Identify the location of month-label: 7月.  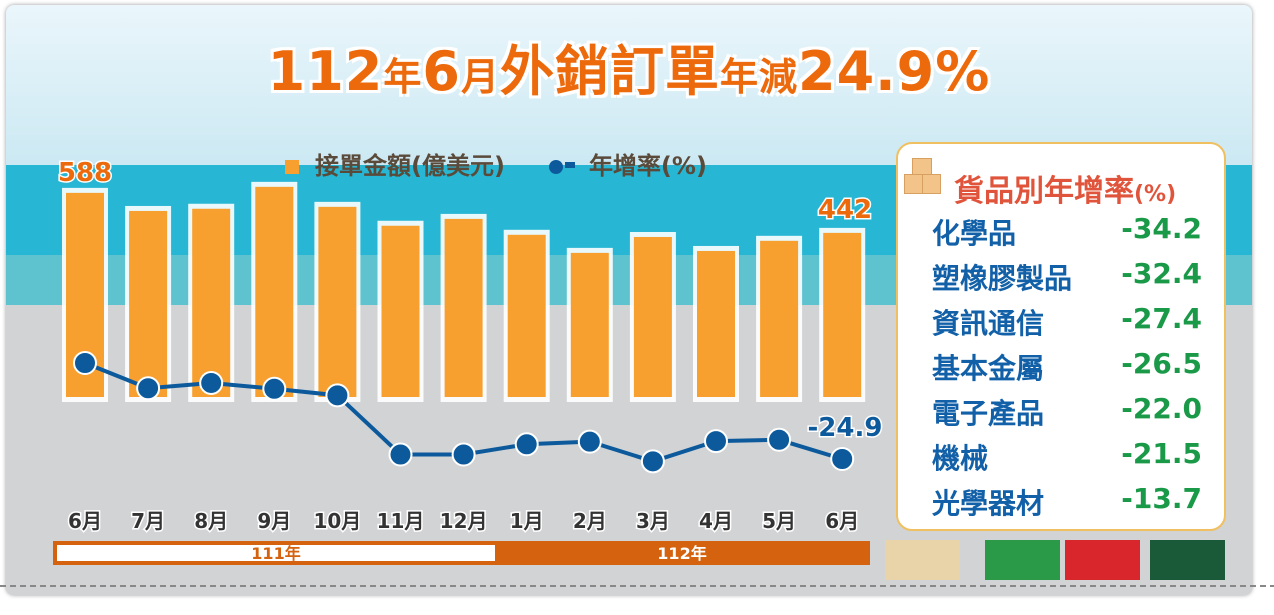
(148, 521).